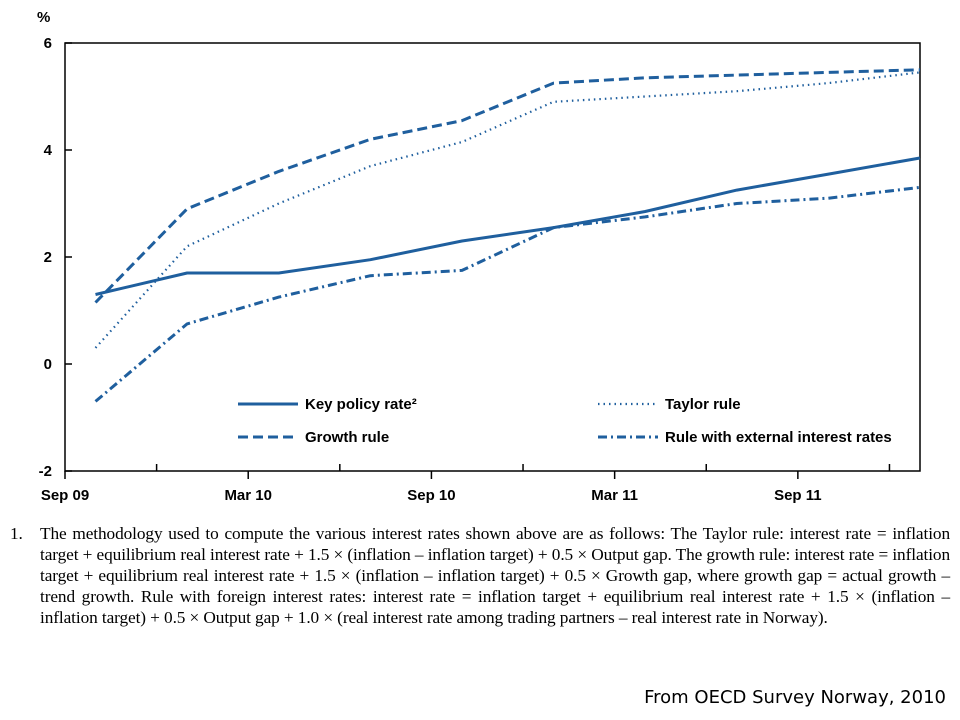 The height and width of the screenshot is (720, 960). I want to click on x-tick-label: Sep 10, so click(431, 495).